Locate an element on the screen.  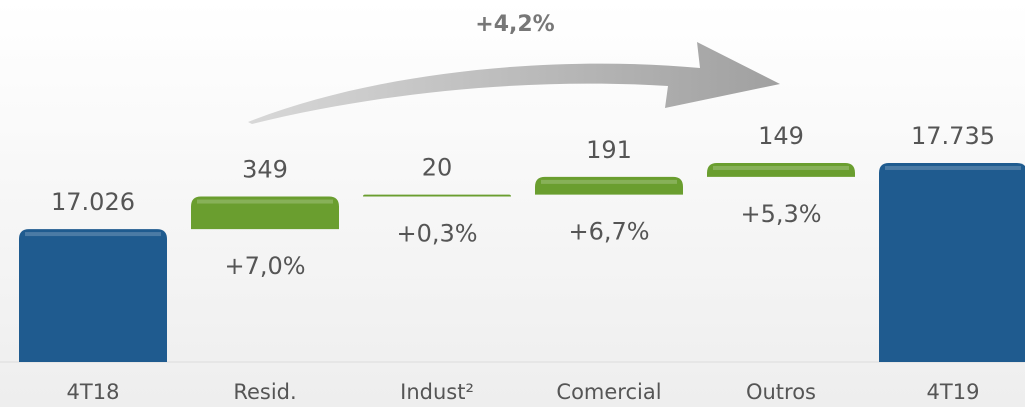
change-label: +6,7% is located at coordinates (608, 232).